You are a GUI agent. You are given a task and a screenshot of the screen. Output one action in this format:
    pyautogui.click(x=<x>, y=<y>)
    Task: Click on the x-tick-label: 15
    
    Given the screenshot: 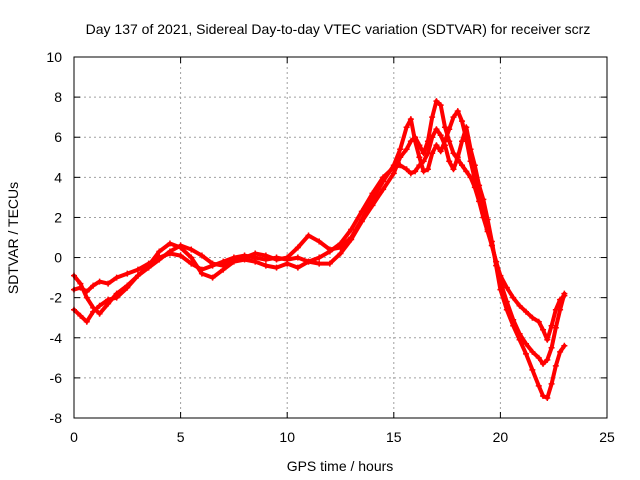 What is the action you would take?
    pyautogui.click(x=394, y=437)
    